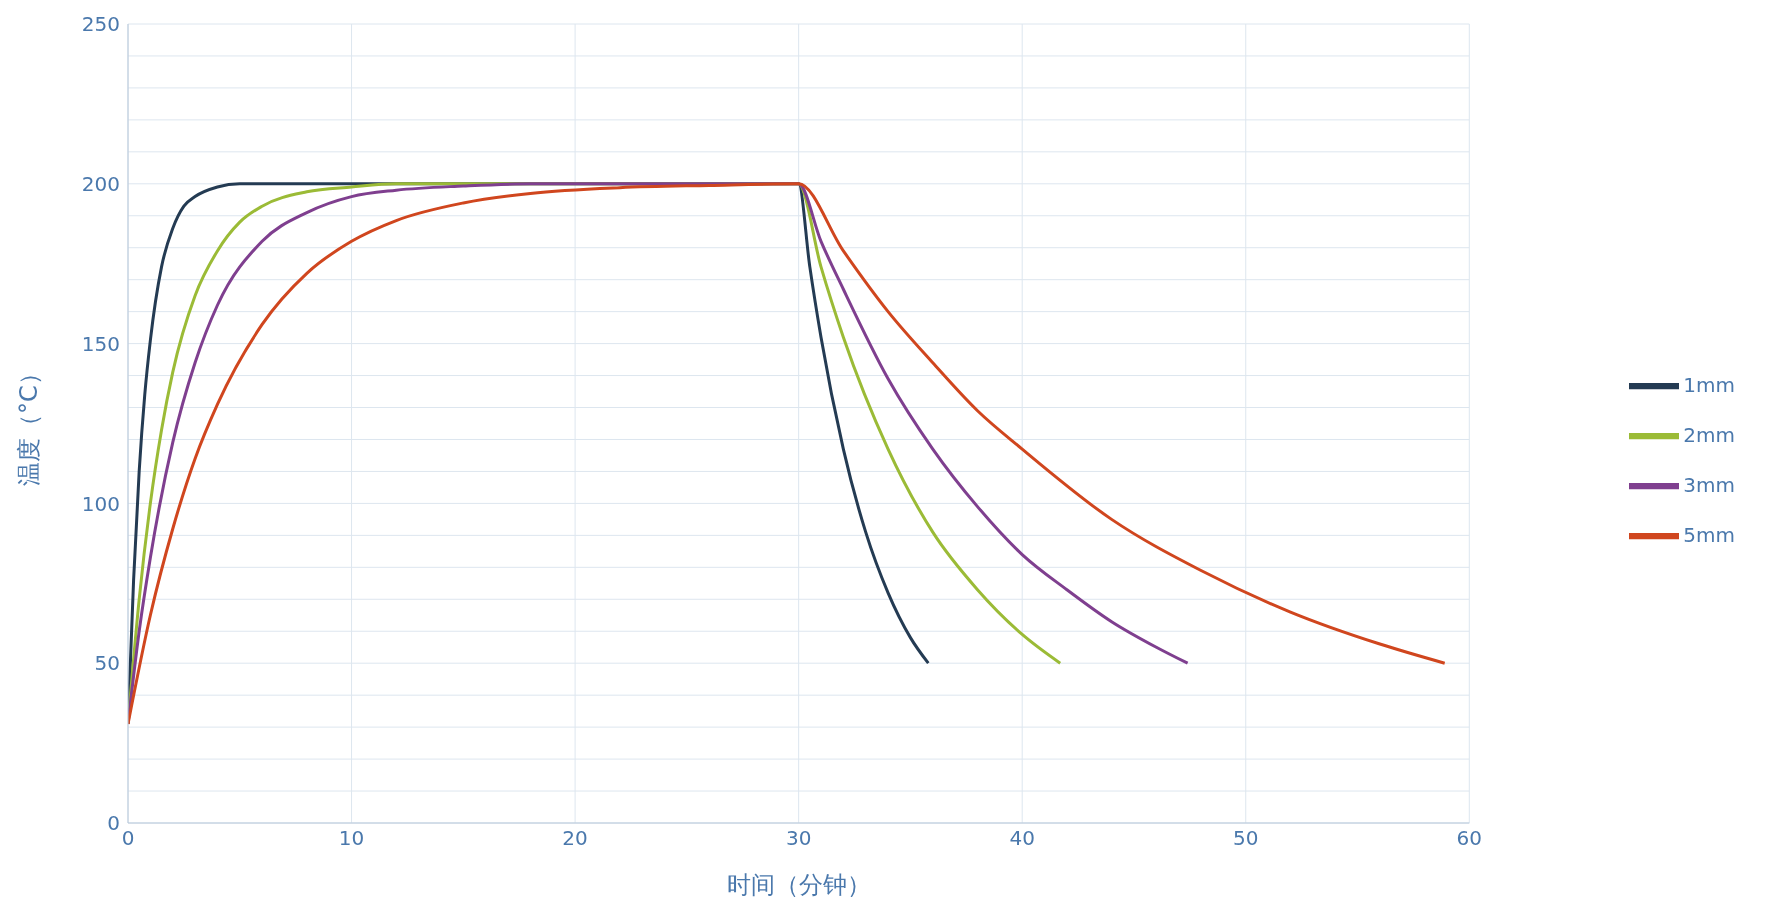  What do you see at coordinates (798, 885) in the screenshot?
I see `x-axis-title: 时间（分钟）` at bounding box center [798, 885].